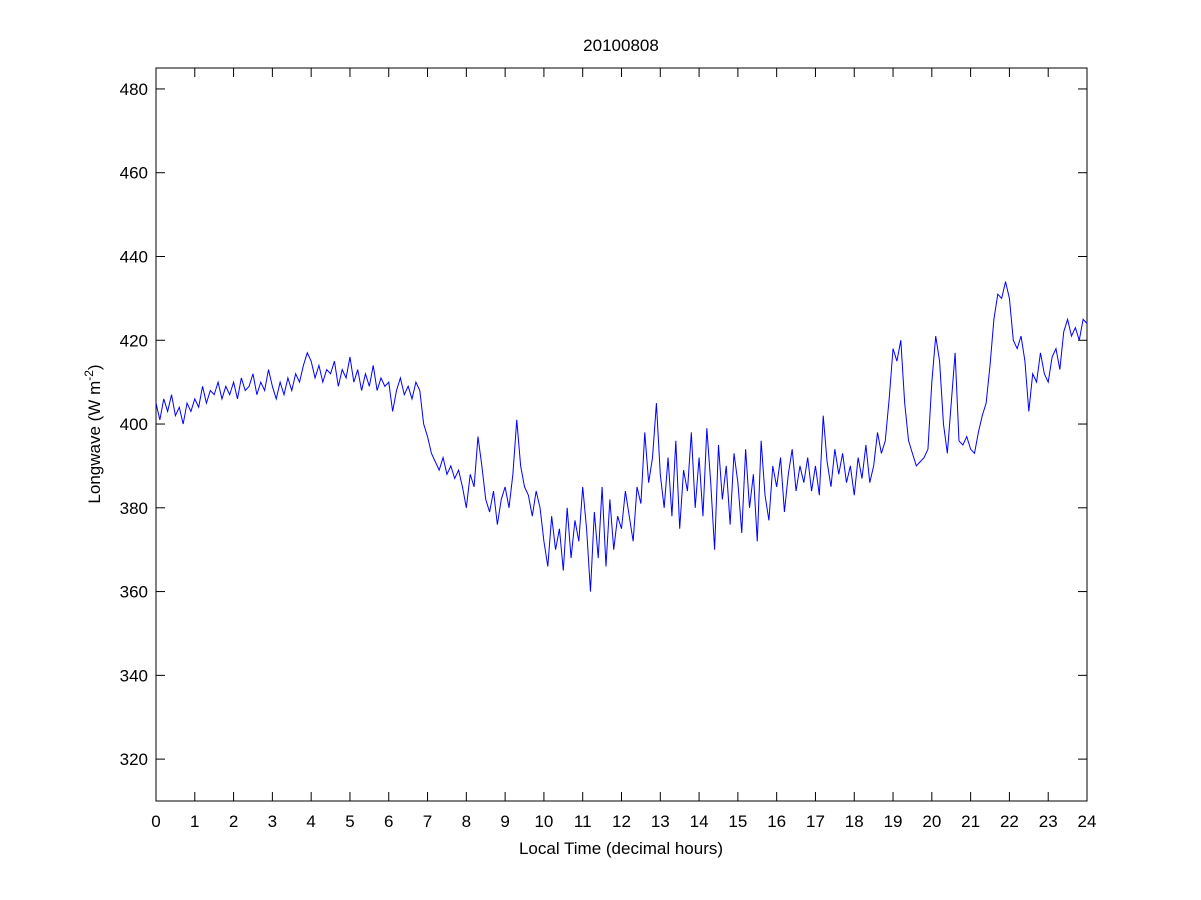 The height and width of the screenshot is (900, 1201). Describe the element at coordinates (94, 442) in the screenshot. I see `y-axis-label-main: Longwave (W m` at that location.